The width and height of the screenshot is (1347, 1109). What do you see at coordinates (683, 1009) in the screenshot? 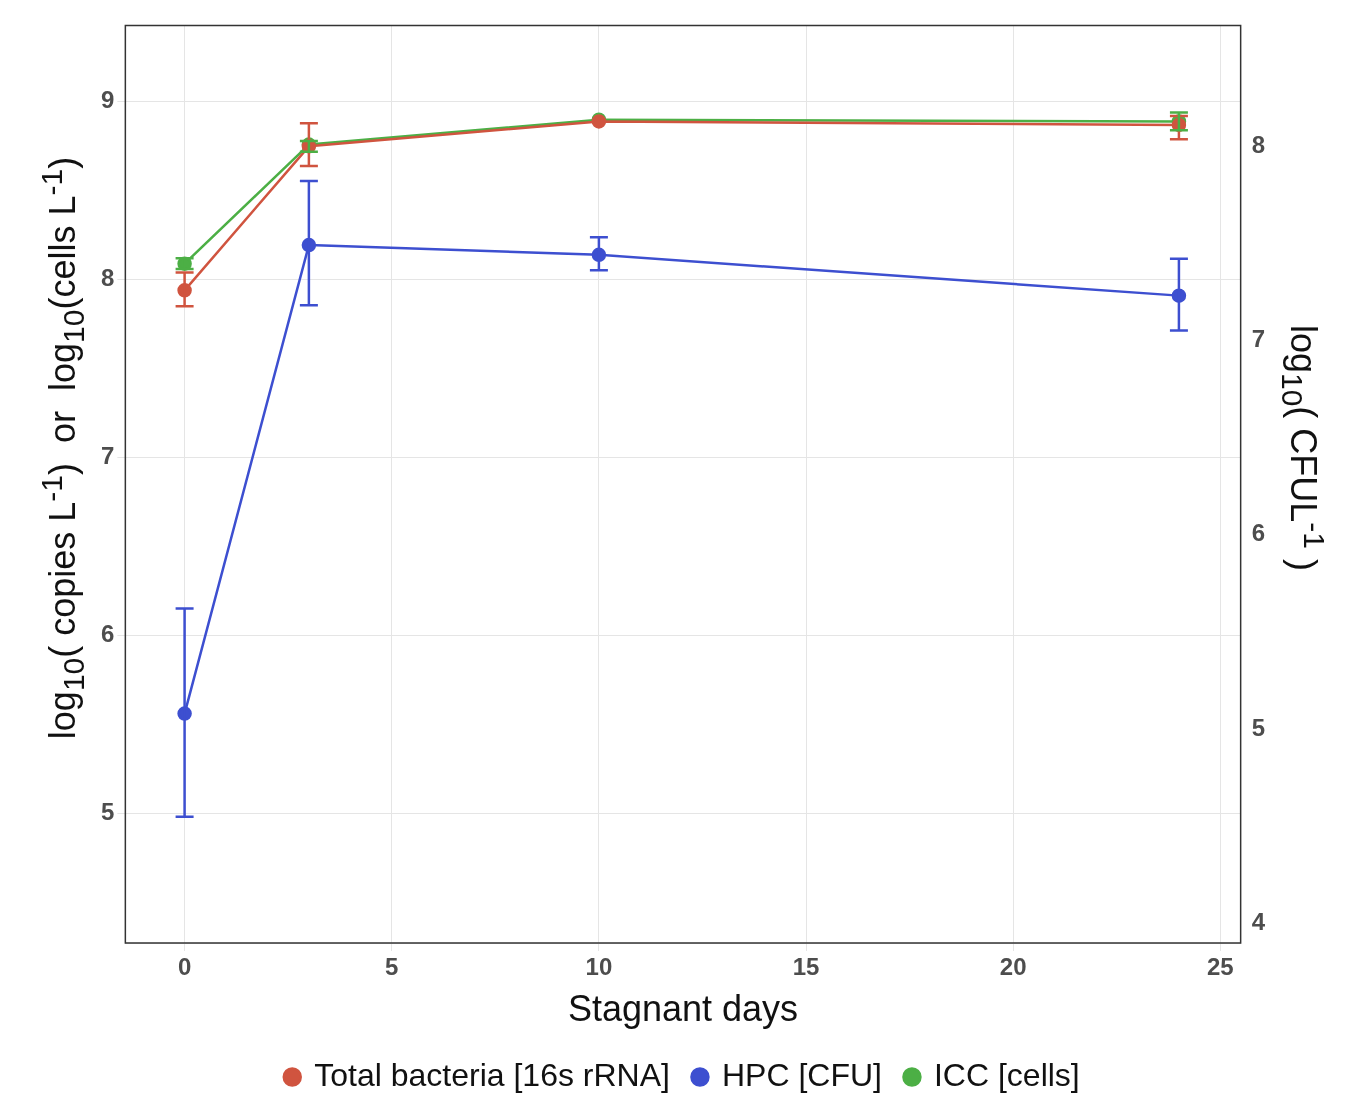
I see `x-axis-title: Stagnant days` at bounding box center [683, 1009].